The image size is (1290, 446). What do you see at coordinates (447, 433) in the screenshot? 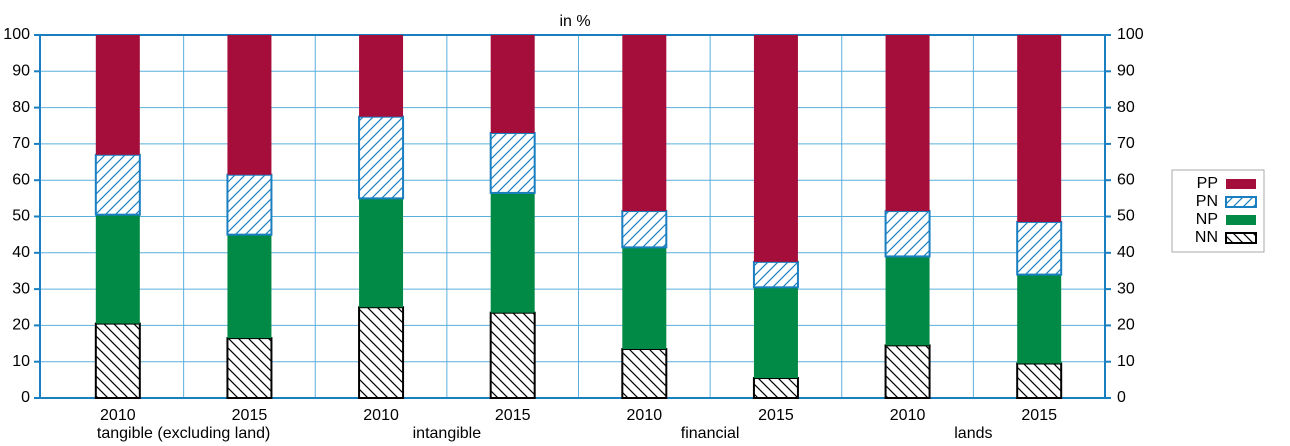
I see `group-label: intangible` at bounding box center [447, 433].